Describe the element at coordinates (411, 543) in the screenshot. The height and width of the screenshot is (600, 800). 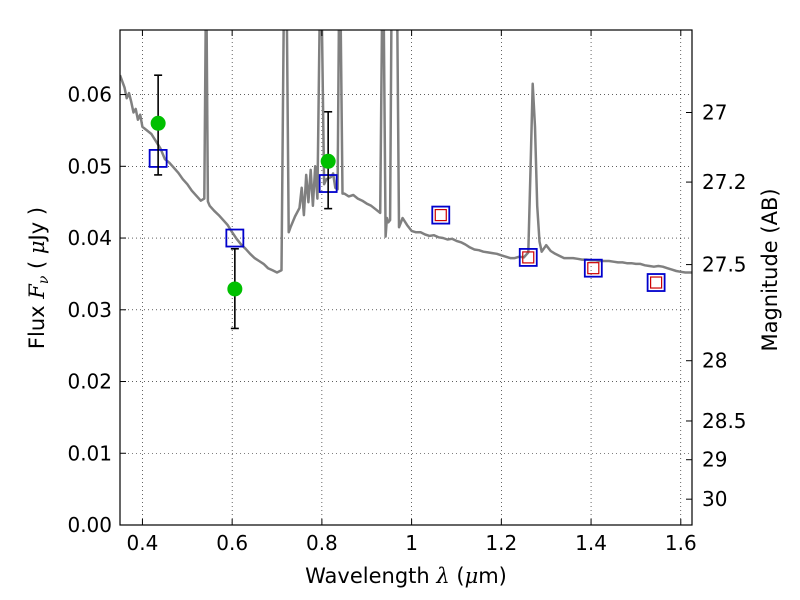
I see `x-tick-label: 1` at that location.